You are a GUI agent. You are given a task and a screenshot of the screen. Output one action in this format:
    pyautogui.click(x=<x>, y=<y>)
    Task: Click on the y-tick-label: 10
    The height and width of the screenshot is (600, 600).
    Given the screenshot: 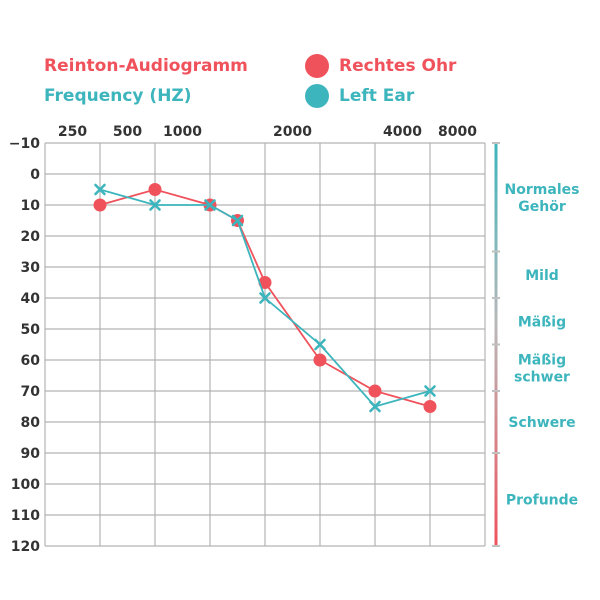 What is the action you would take?
    pyautogui.click(x=31, y=206)
    